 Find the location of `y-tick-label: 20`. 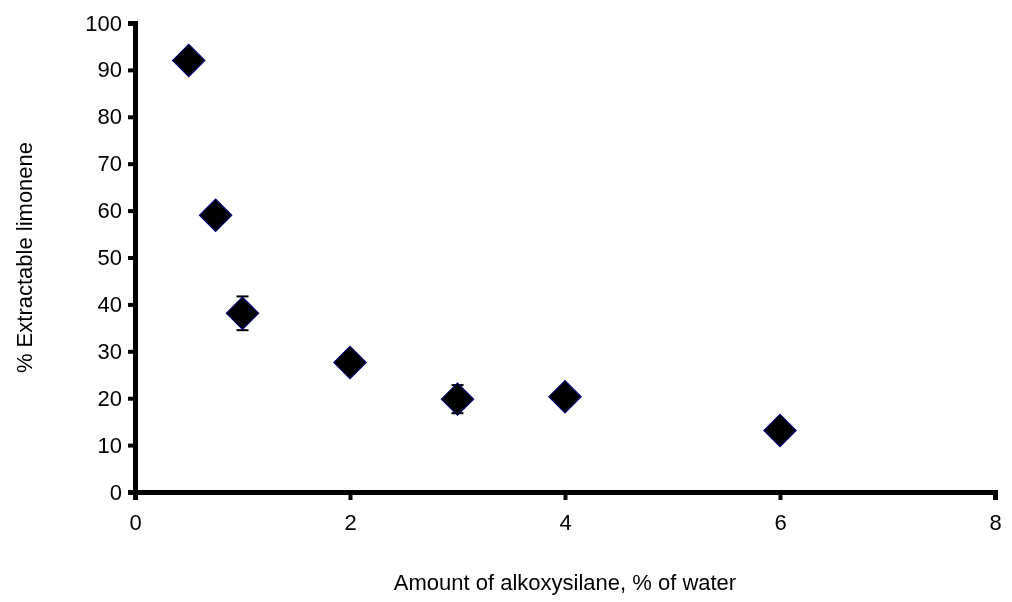

y-tick-label: 20 is located at coordinates (109, 398).